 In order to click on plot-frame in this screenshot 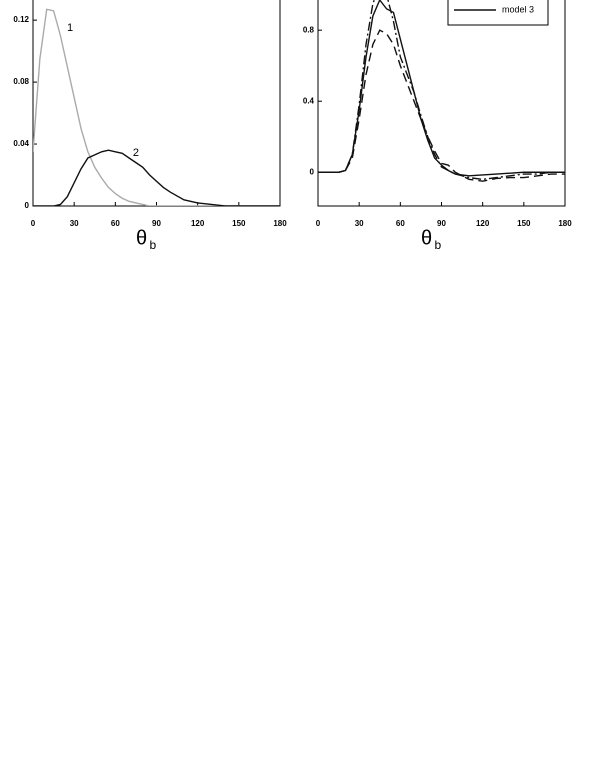, I will do `click(441, 103)`.